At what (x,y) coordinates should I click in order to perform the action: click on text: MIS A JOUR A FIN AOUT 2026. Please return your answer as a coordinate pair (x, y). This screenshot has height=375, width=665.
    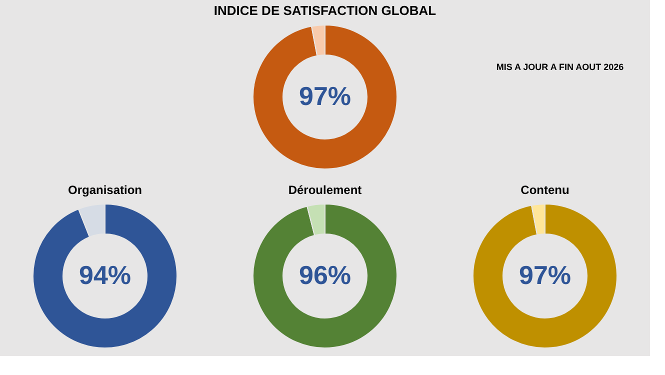
    Looking at the image, I should click on (560, 67).